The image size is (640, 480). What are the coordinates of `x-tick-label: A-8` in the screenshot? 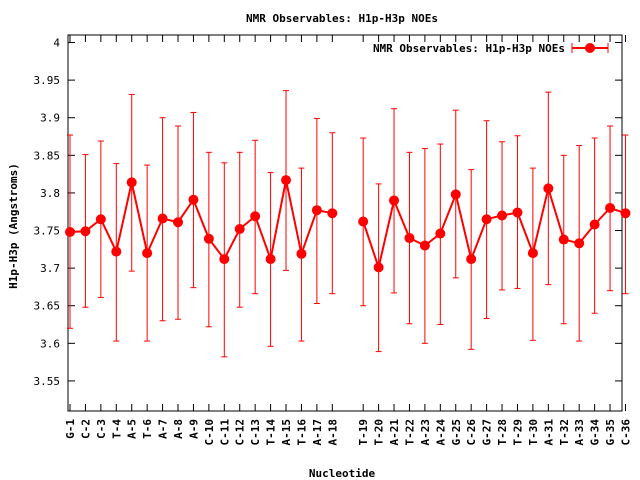 It's located at (178, 429).